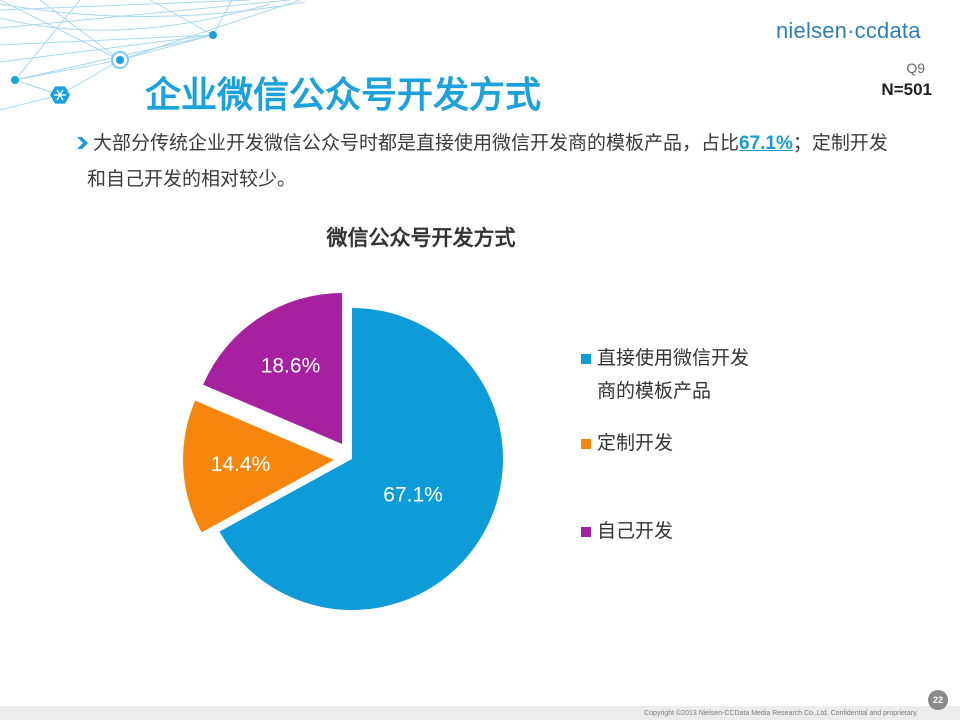 Image resolution: width=960 pixels, height=720 pixels. I want to click on network-decoration, so click(153, 55).